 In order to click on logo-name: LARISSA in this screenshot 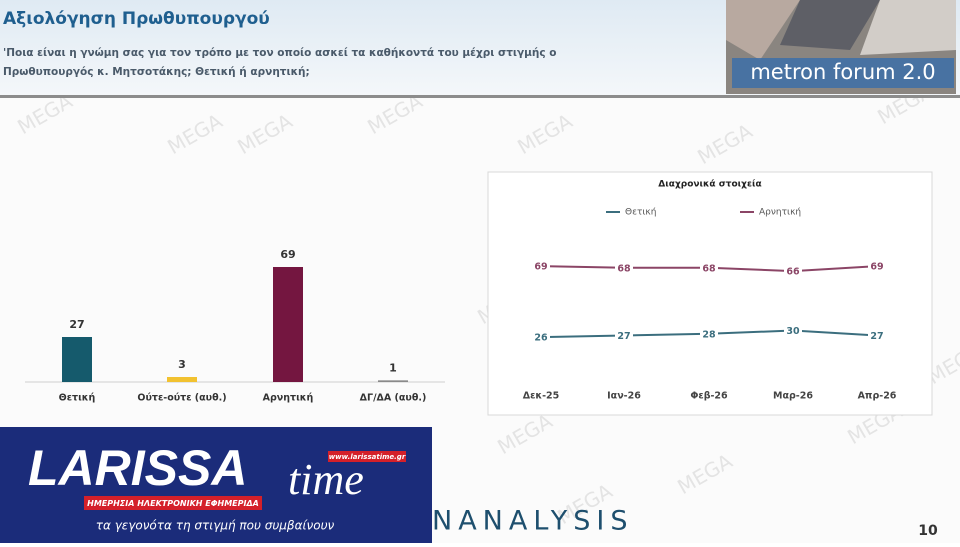, I will do `click(137, 468)`.